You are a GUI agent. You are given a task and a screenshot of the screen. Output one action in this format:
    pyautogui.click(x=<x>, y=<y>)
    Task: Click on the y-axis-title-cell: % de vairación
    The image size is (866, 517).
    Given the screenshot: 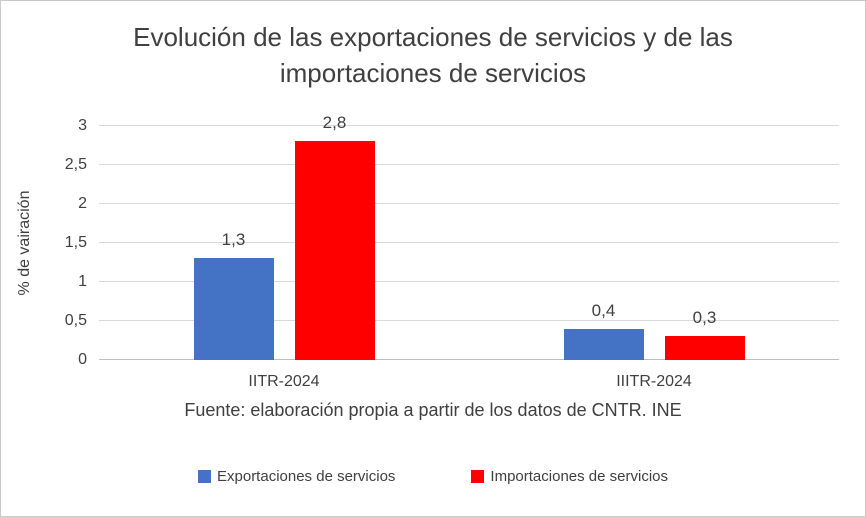 What is the action you would take?
    pyautogui.click(x=25, y=243)
    